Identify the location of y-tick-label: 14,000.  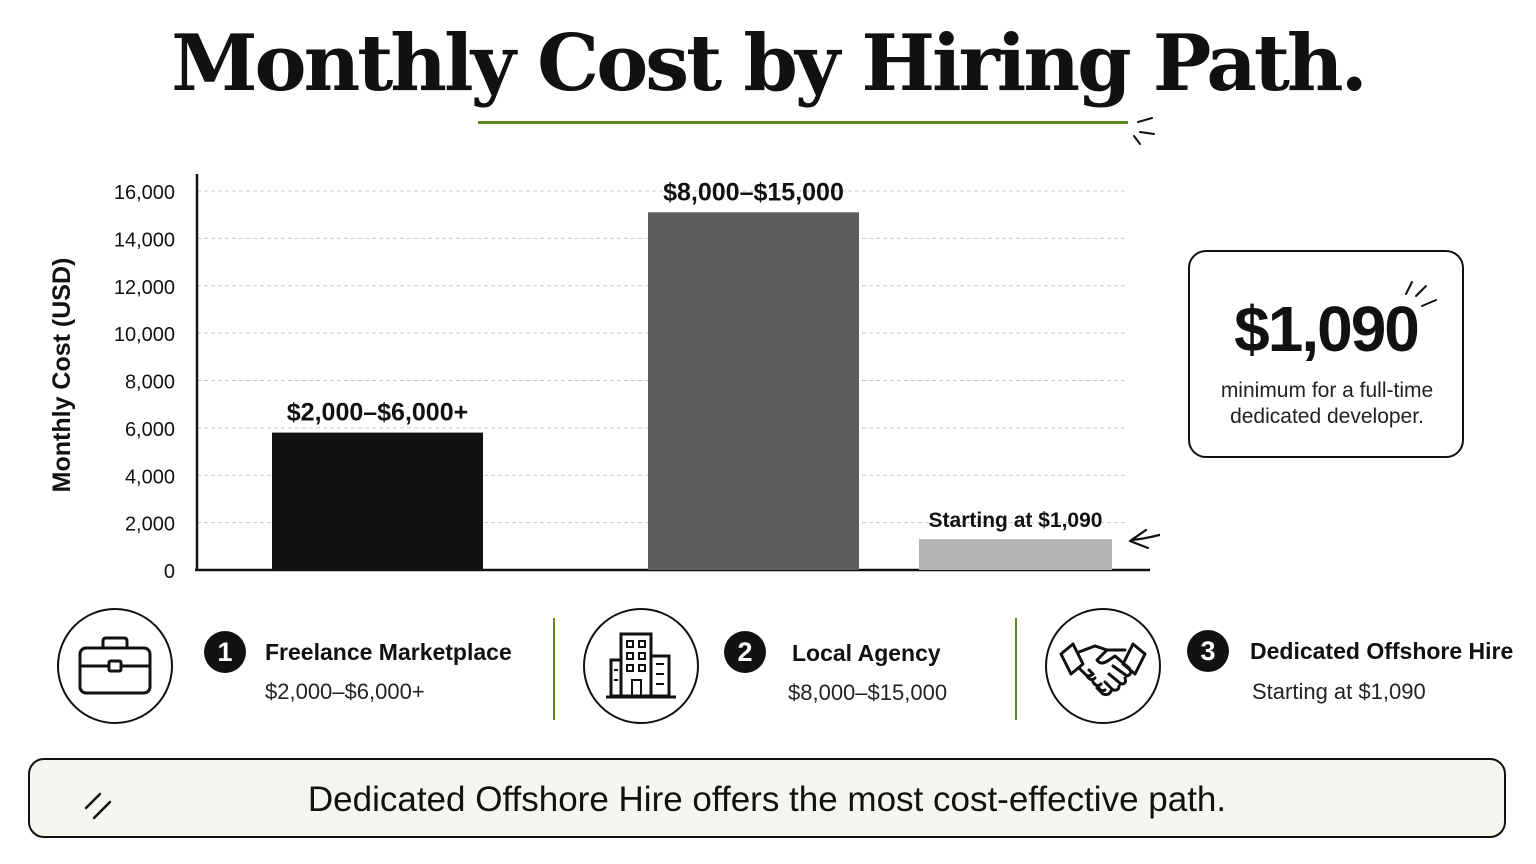
(144, 240).